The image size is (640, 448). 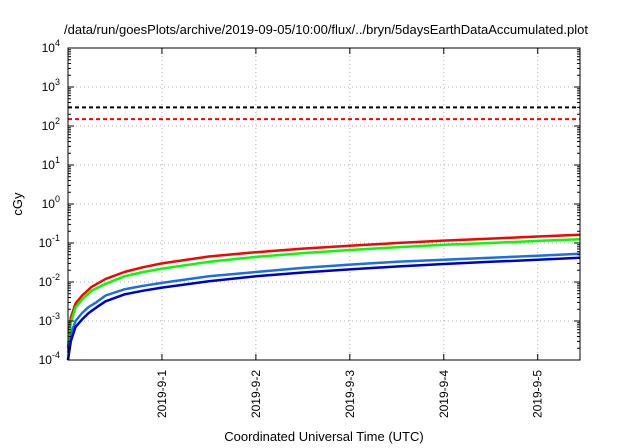 I want to click on y-tick-label: 10², so click(x=51, y=124).